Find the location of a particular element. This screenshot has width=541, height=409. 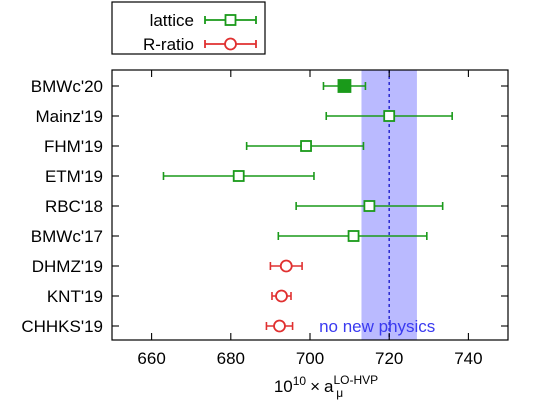

legend-item-lattice: lattice is located at coordinates (203, 20).